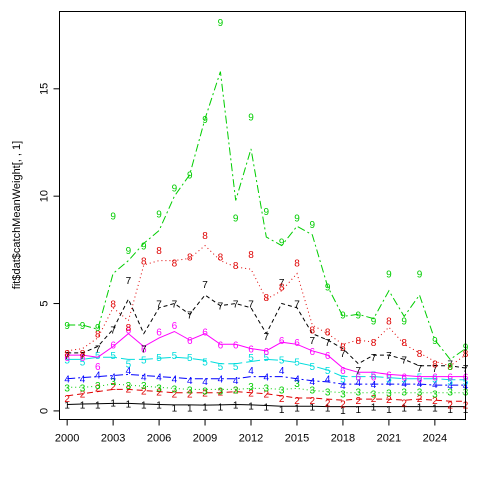 Image resolution: width=480 pixels, height=485 pixels. What do you see at coordinates (205, 439) in the screenshot?
I see `x-tick-label: 2009` at bounding box center [205, 439].